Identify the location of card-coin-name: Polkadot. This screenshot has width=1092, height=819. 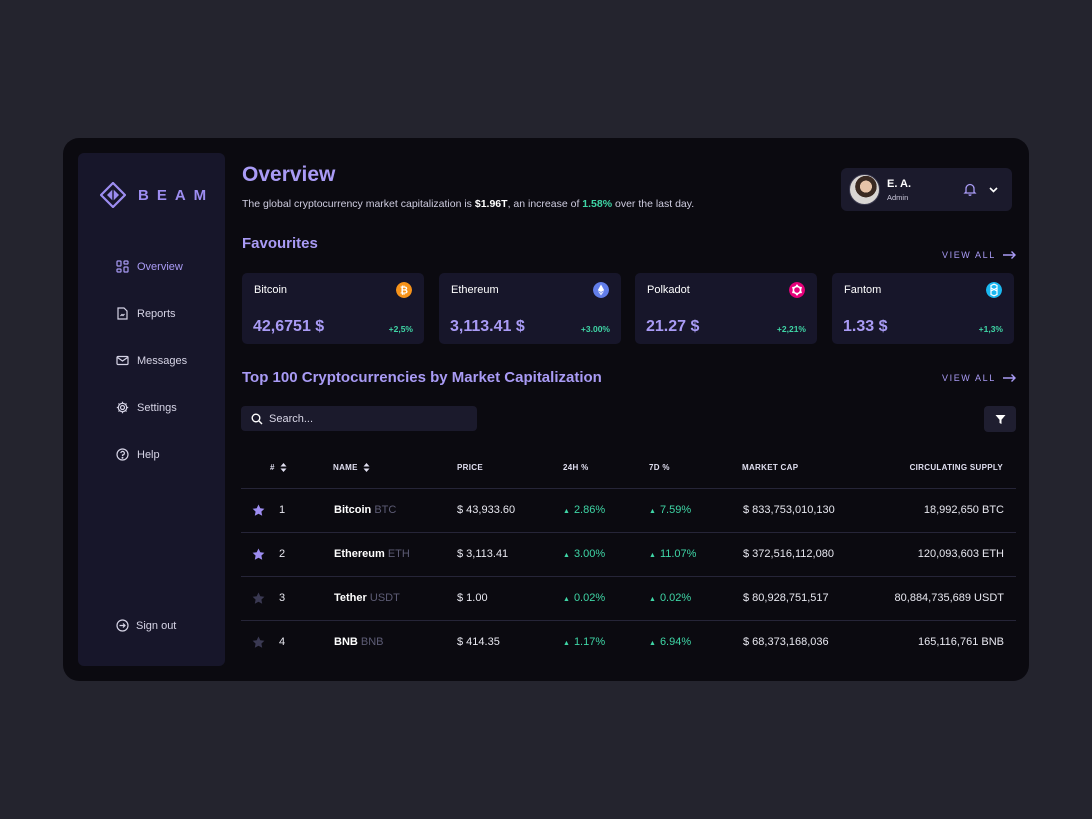
(668, 290).